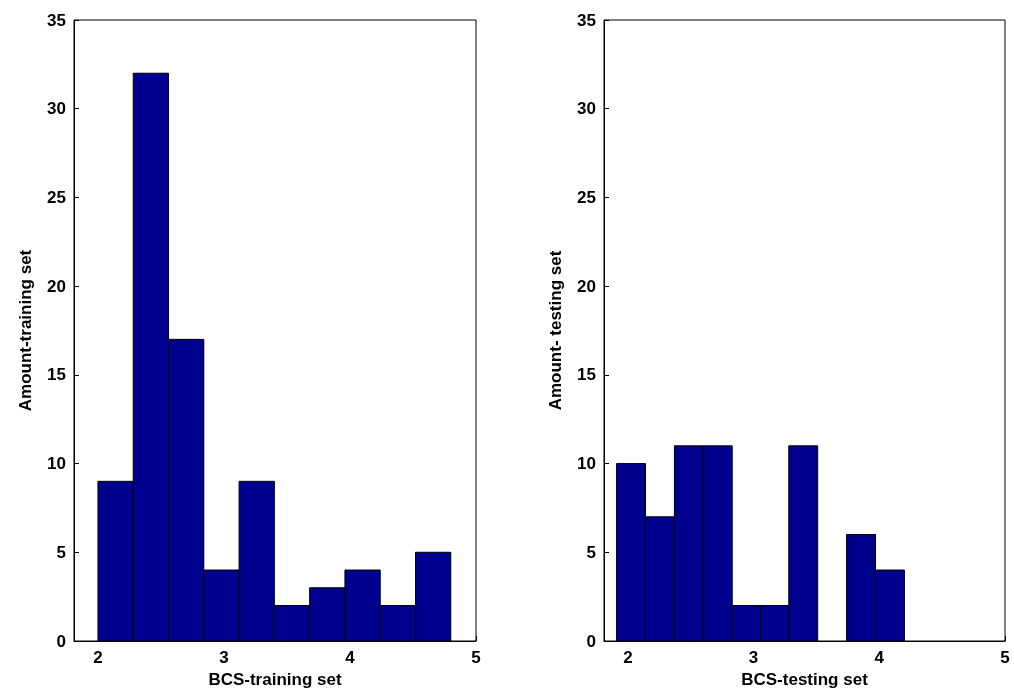 The image size is (1014, 700). Describe the element at coordinates (275, 679) in the screenshot. I see `x-axis-title: BCS-training set` at that location.